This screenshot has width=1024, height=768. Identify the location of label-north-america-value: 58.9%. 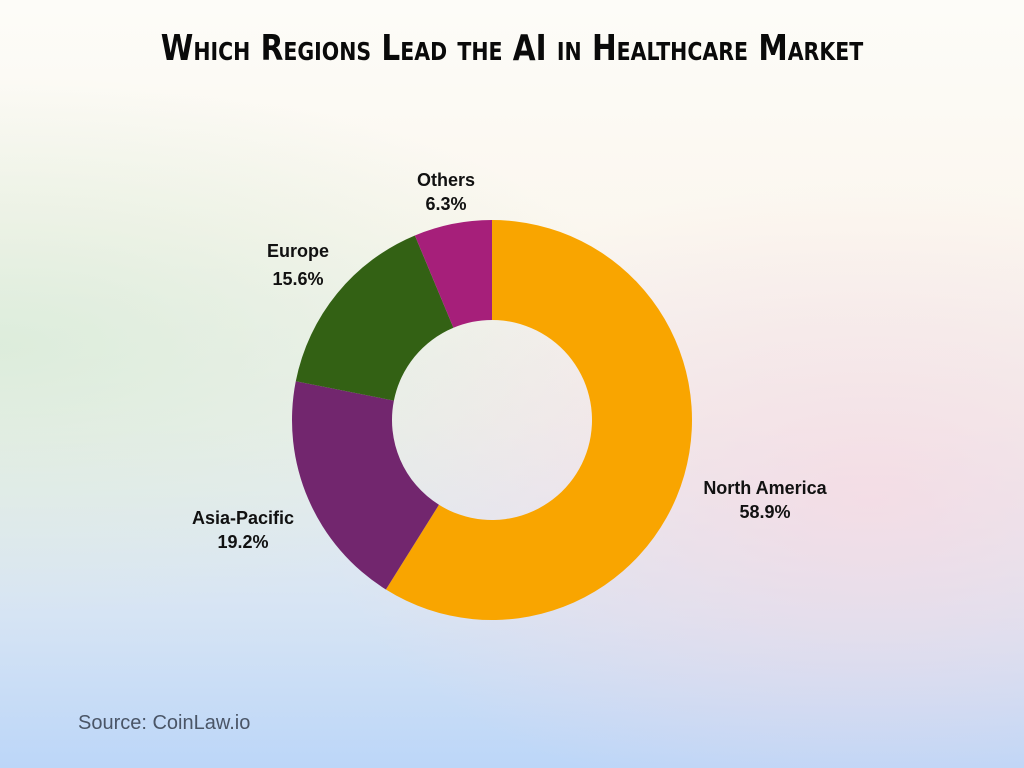
(765, 512).